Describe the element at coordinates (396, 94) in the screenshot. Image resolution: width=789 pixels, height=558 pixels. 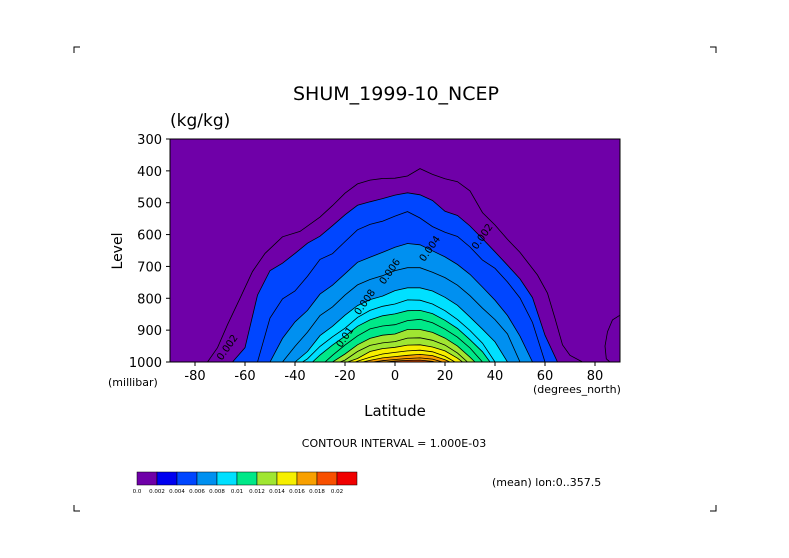
I see `chart-title: SHUM_1999-10_NCEP` at that location.